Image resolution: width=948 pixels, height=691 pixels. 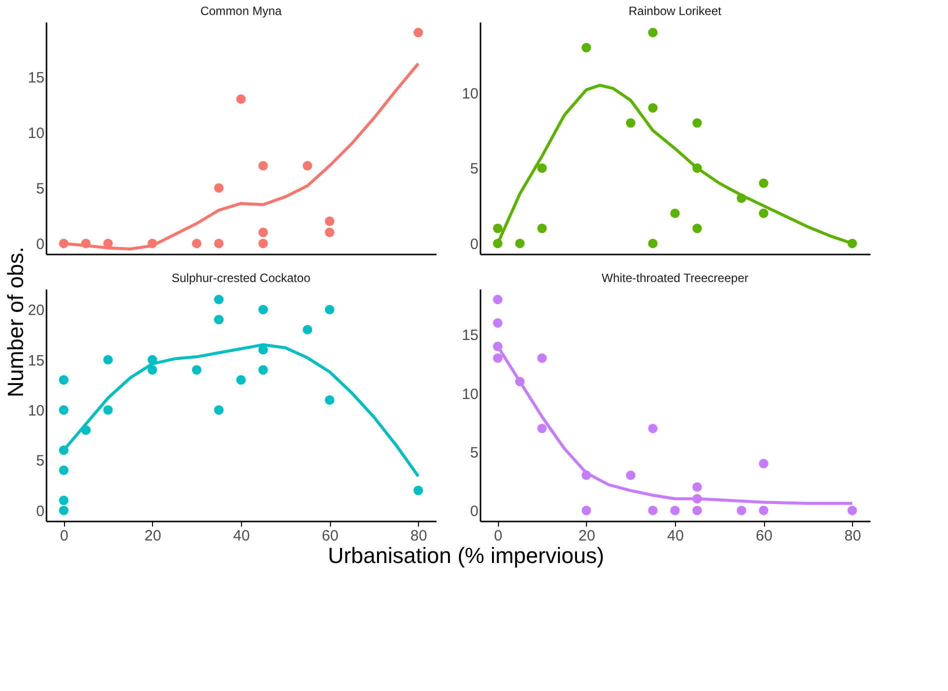 What do you see at coordinates (241, 278) in the screenshot?
I see `chart-title: Sulphur-crested Cockatoo` at bounding box center [241, 278].